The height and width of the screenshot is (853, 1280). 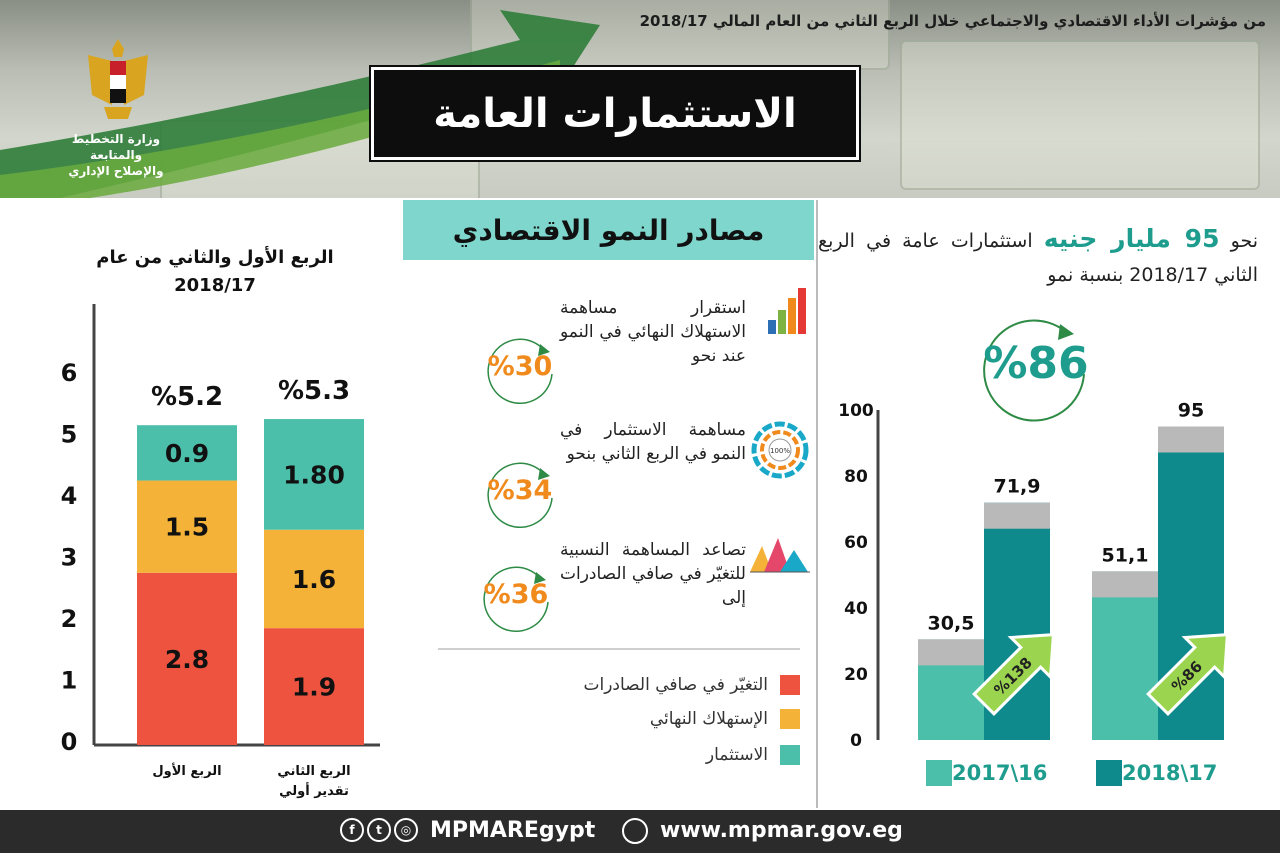 I want to click on exports-value: %36, so click(x=516, y=594).